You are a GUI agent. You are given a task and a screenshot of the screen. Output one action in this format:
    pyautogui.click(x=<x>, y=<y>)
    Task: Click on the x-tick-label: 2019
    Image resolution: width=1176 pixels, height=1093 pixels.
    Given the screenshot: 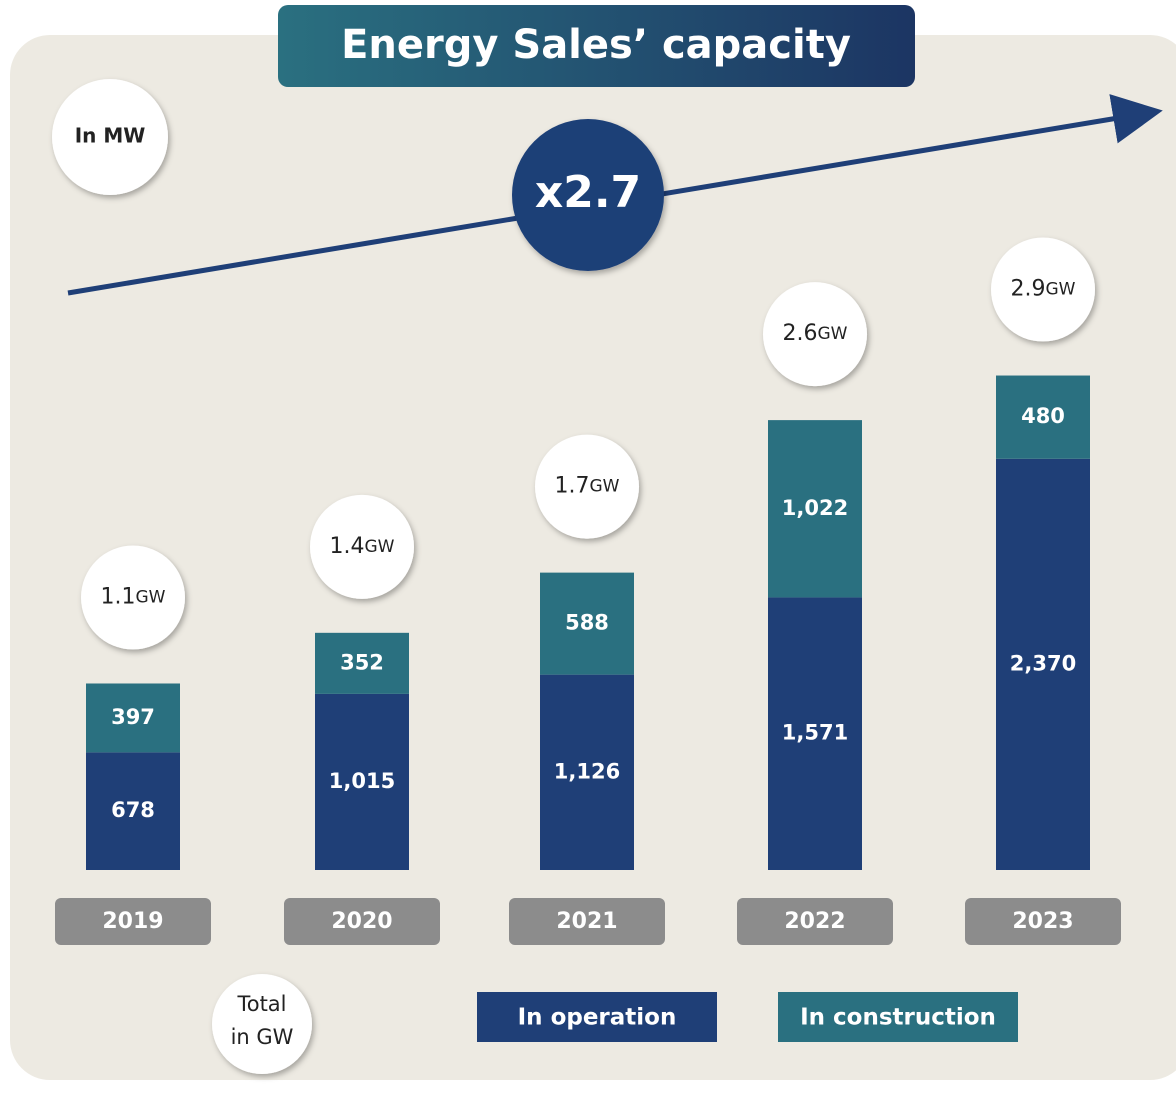 What is the action you would take?
    pyautogui.click(x=132, y=921)
    